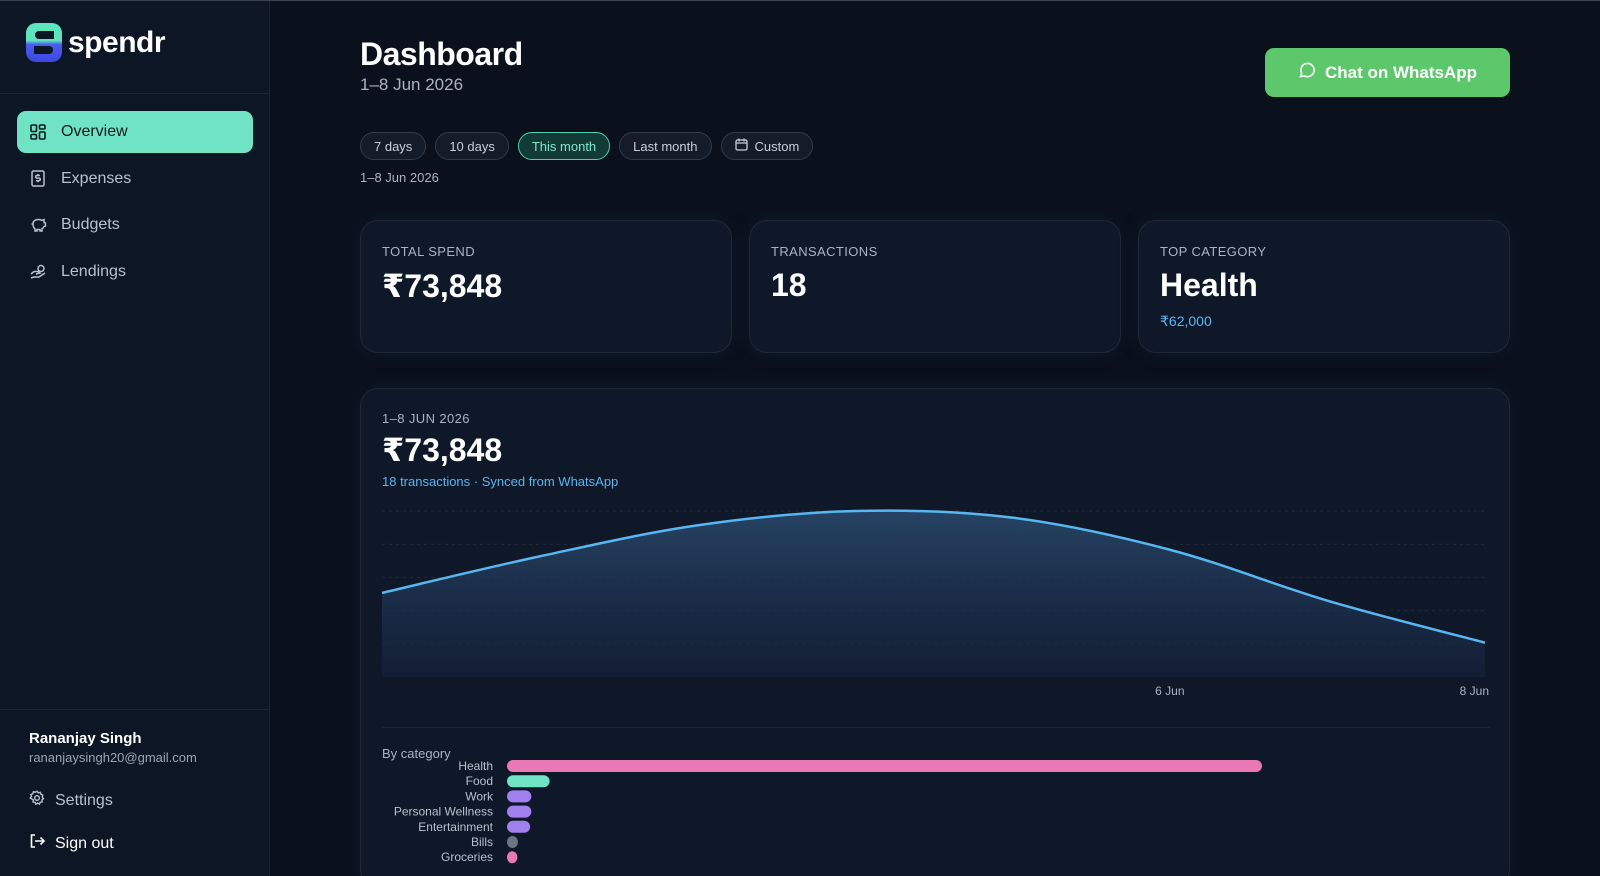 This screenshot has height=876, width=1600. What do you see at coordinates (135, 132) in the screenshot?
I see `sidebar-item-overview: Overview` at bounding box center [135, 132].